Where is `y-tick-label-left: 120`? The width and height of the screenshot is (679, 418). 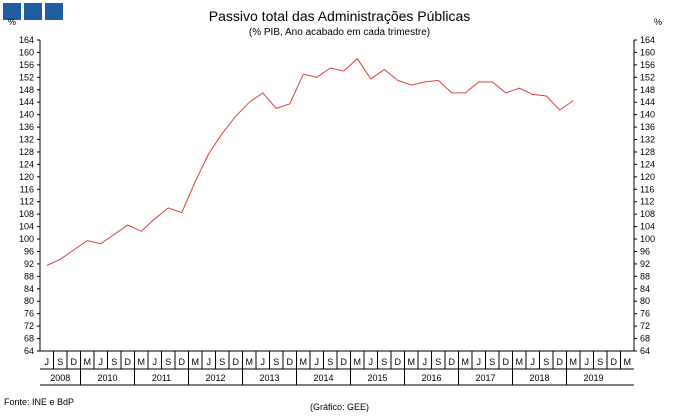 y-tick-label-left: 120 is located at coordinates (26, 177).